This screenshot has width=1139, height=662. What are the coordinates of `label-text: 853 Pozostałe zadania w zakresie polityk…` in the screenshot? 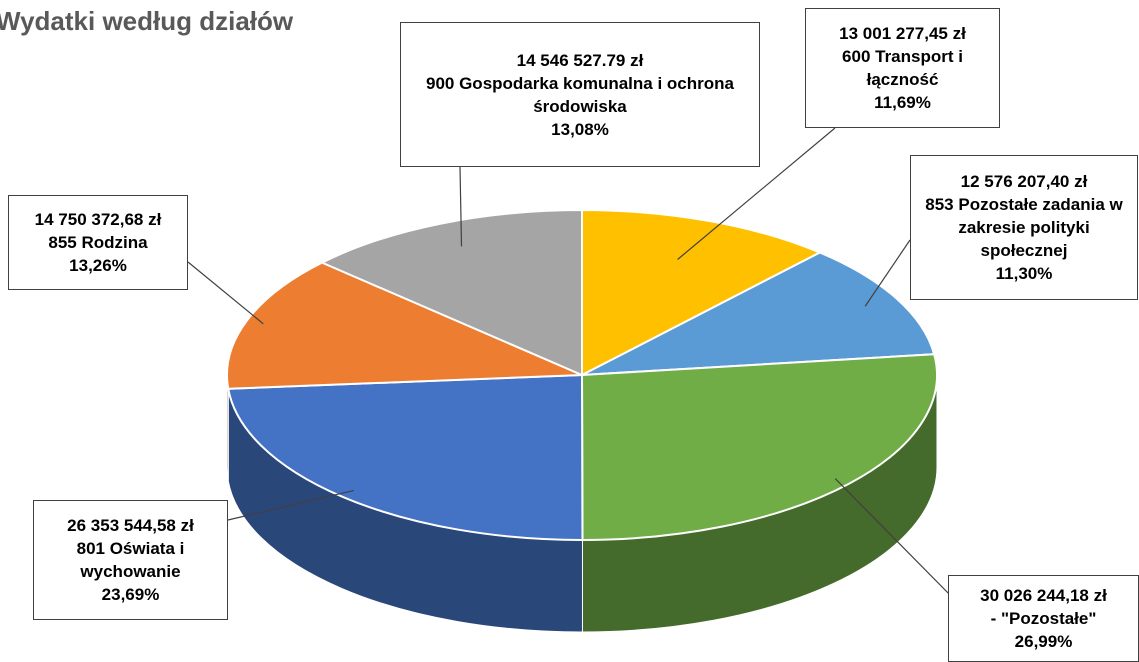 It's located at (1024, 227).